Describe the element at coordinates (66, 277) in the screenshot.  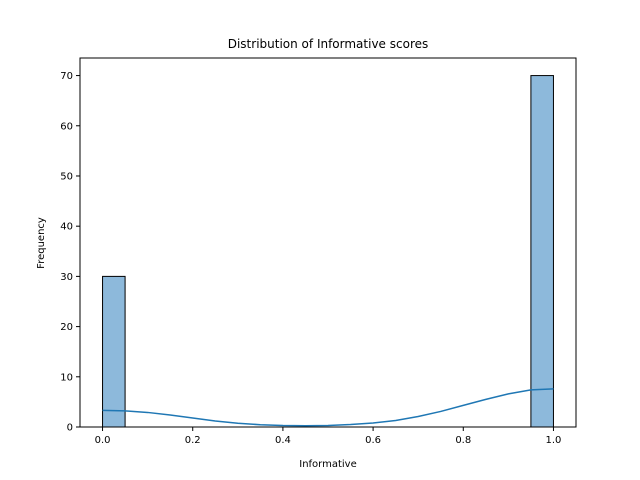
I see `y-tick-label: 30` at that location.